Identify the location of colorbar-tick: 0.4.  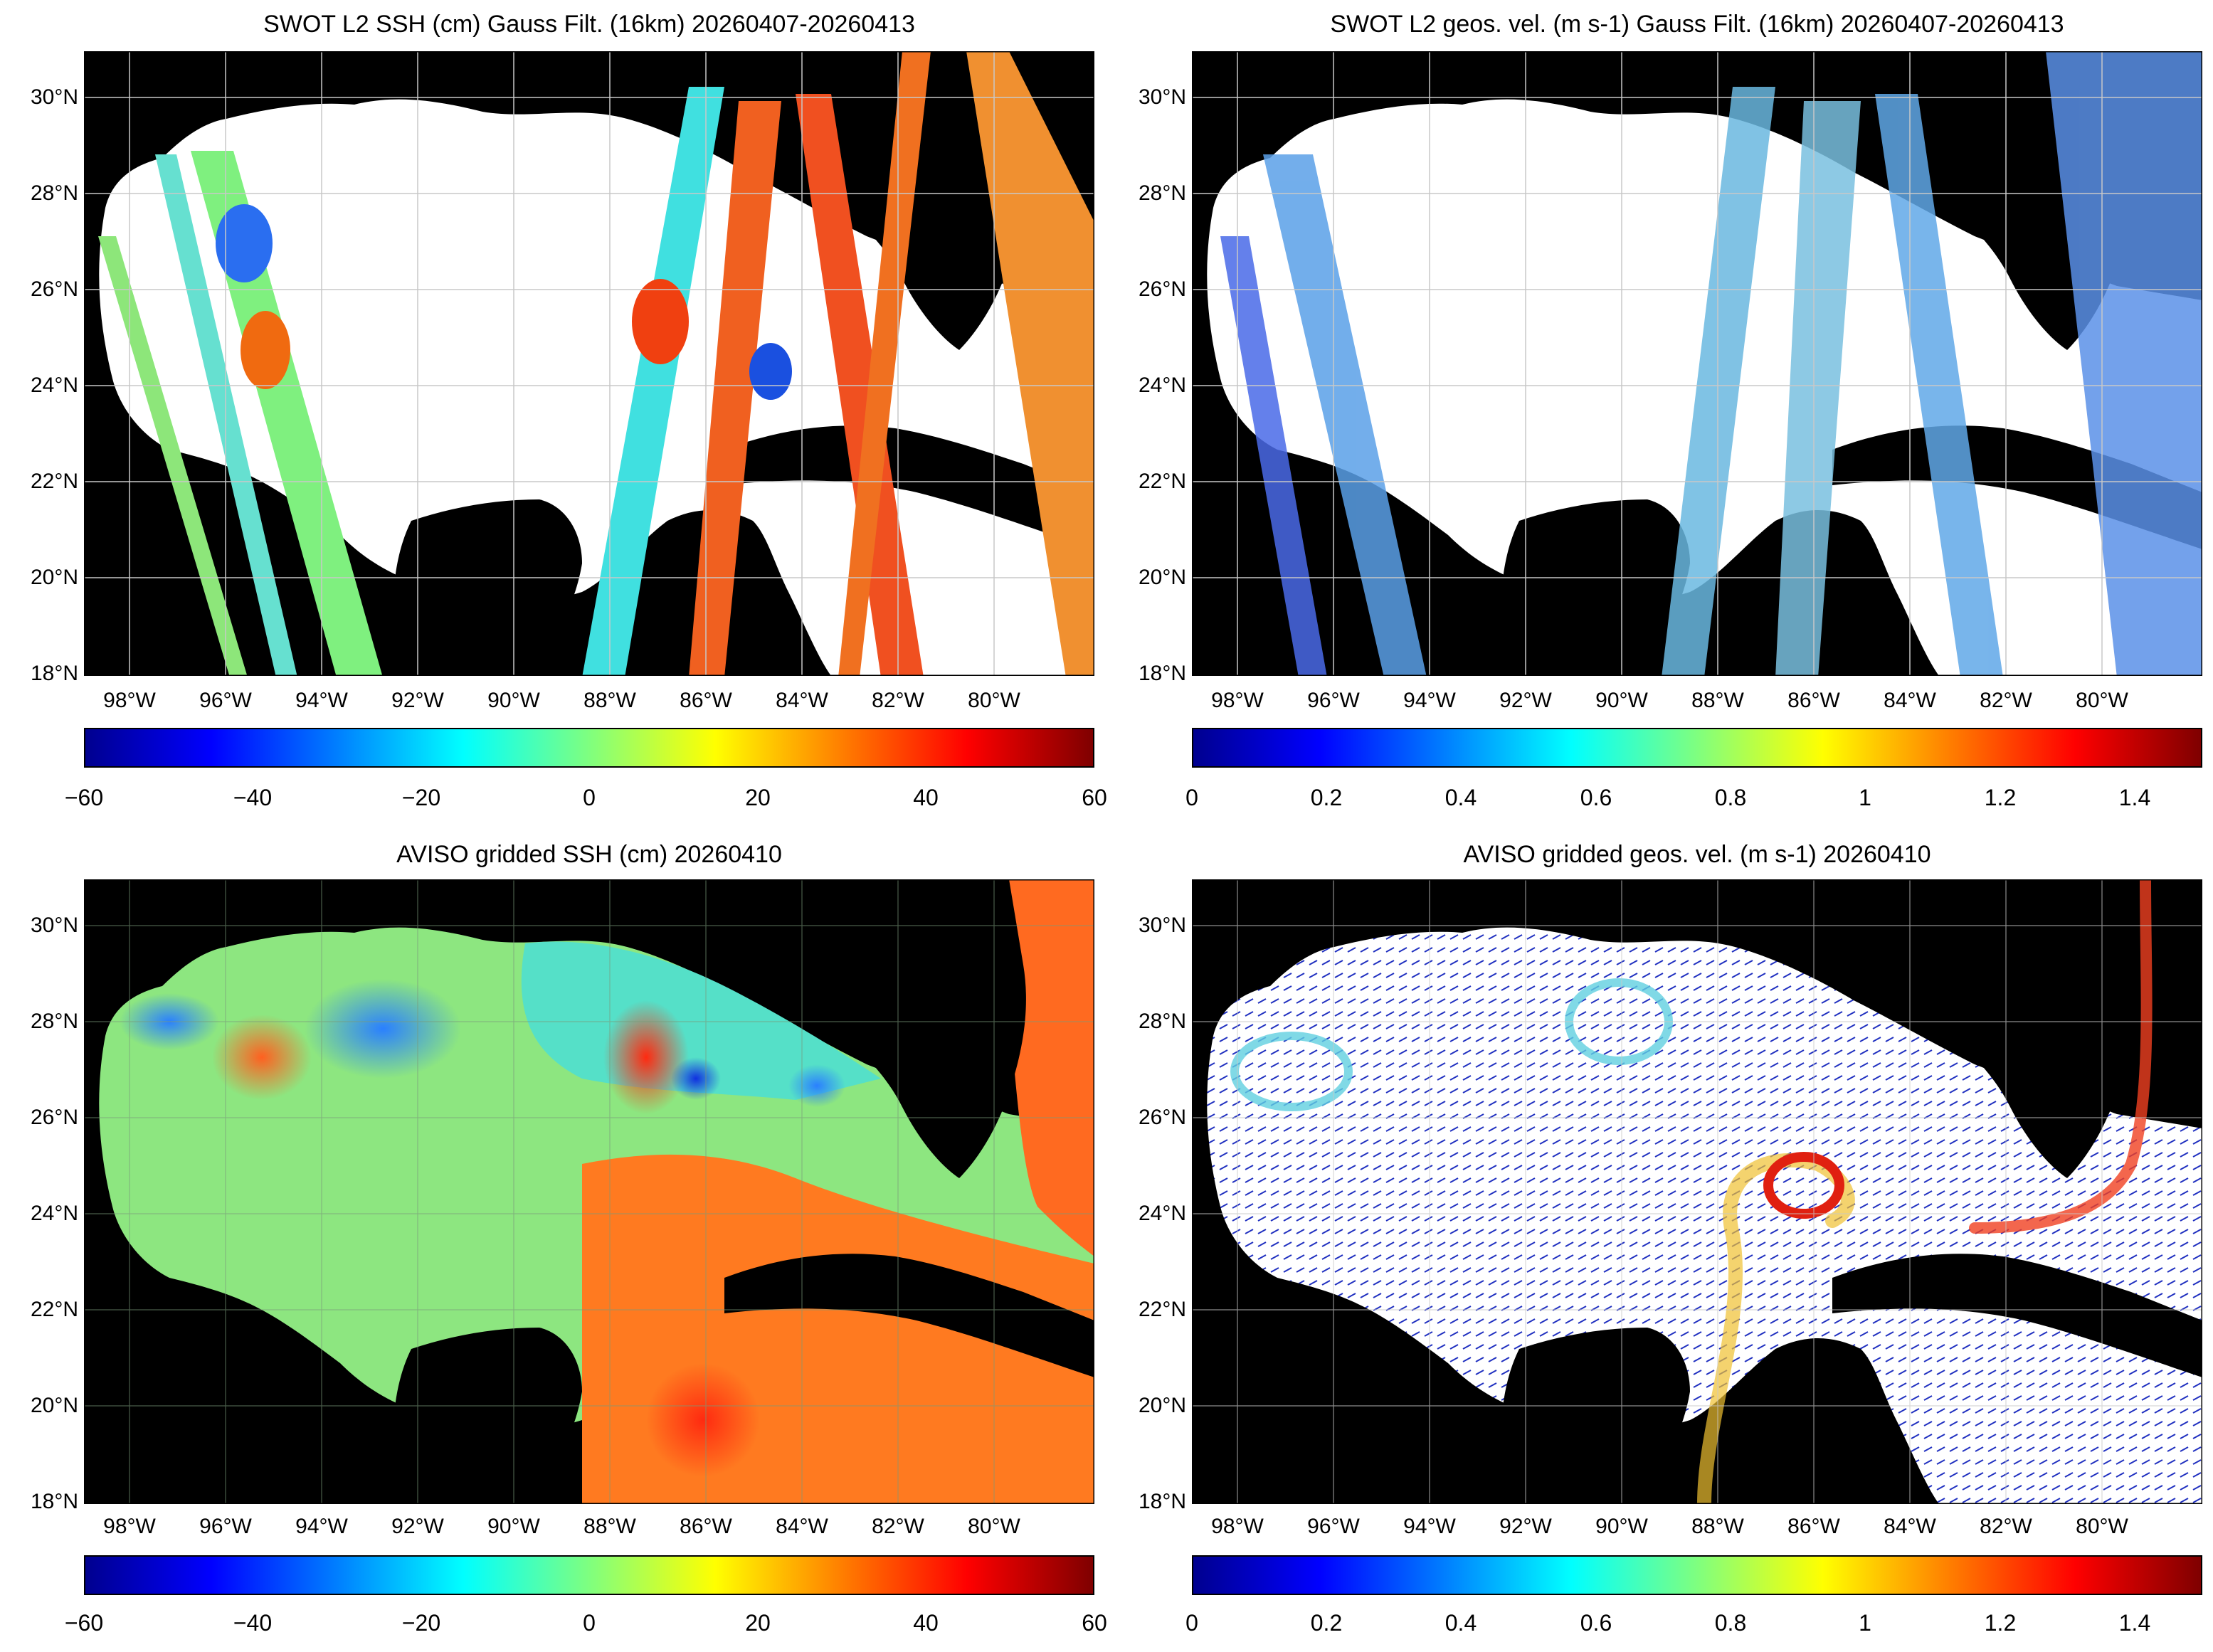
(1460, 797).